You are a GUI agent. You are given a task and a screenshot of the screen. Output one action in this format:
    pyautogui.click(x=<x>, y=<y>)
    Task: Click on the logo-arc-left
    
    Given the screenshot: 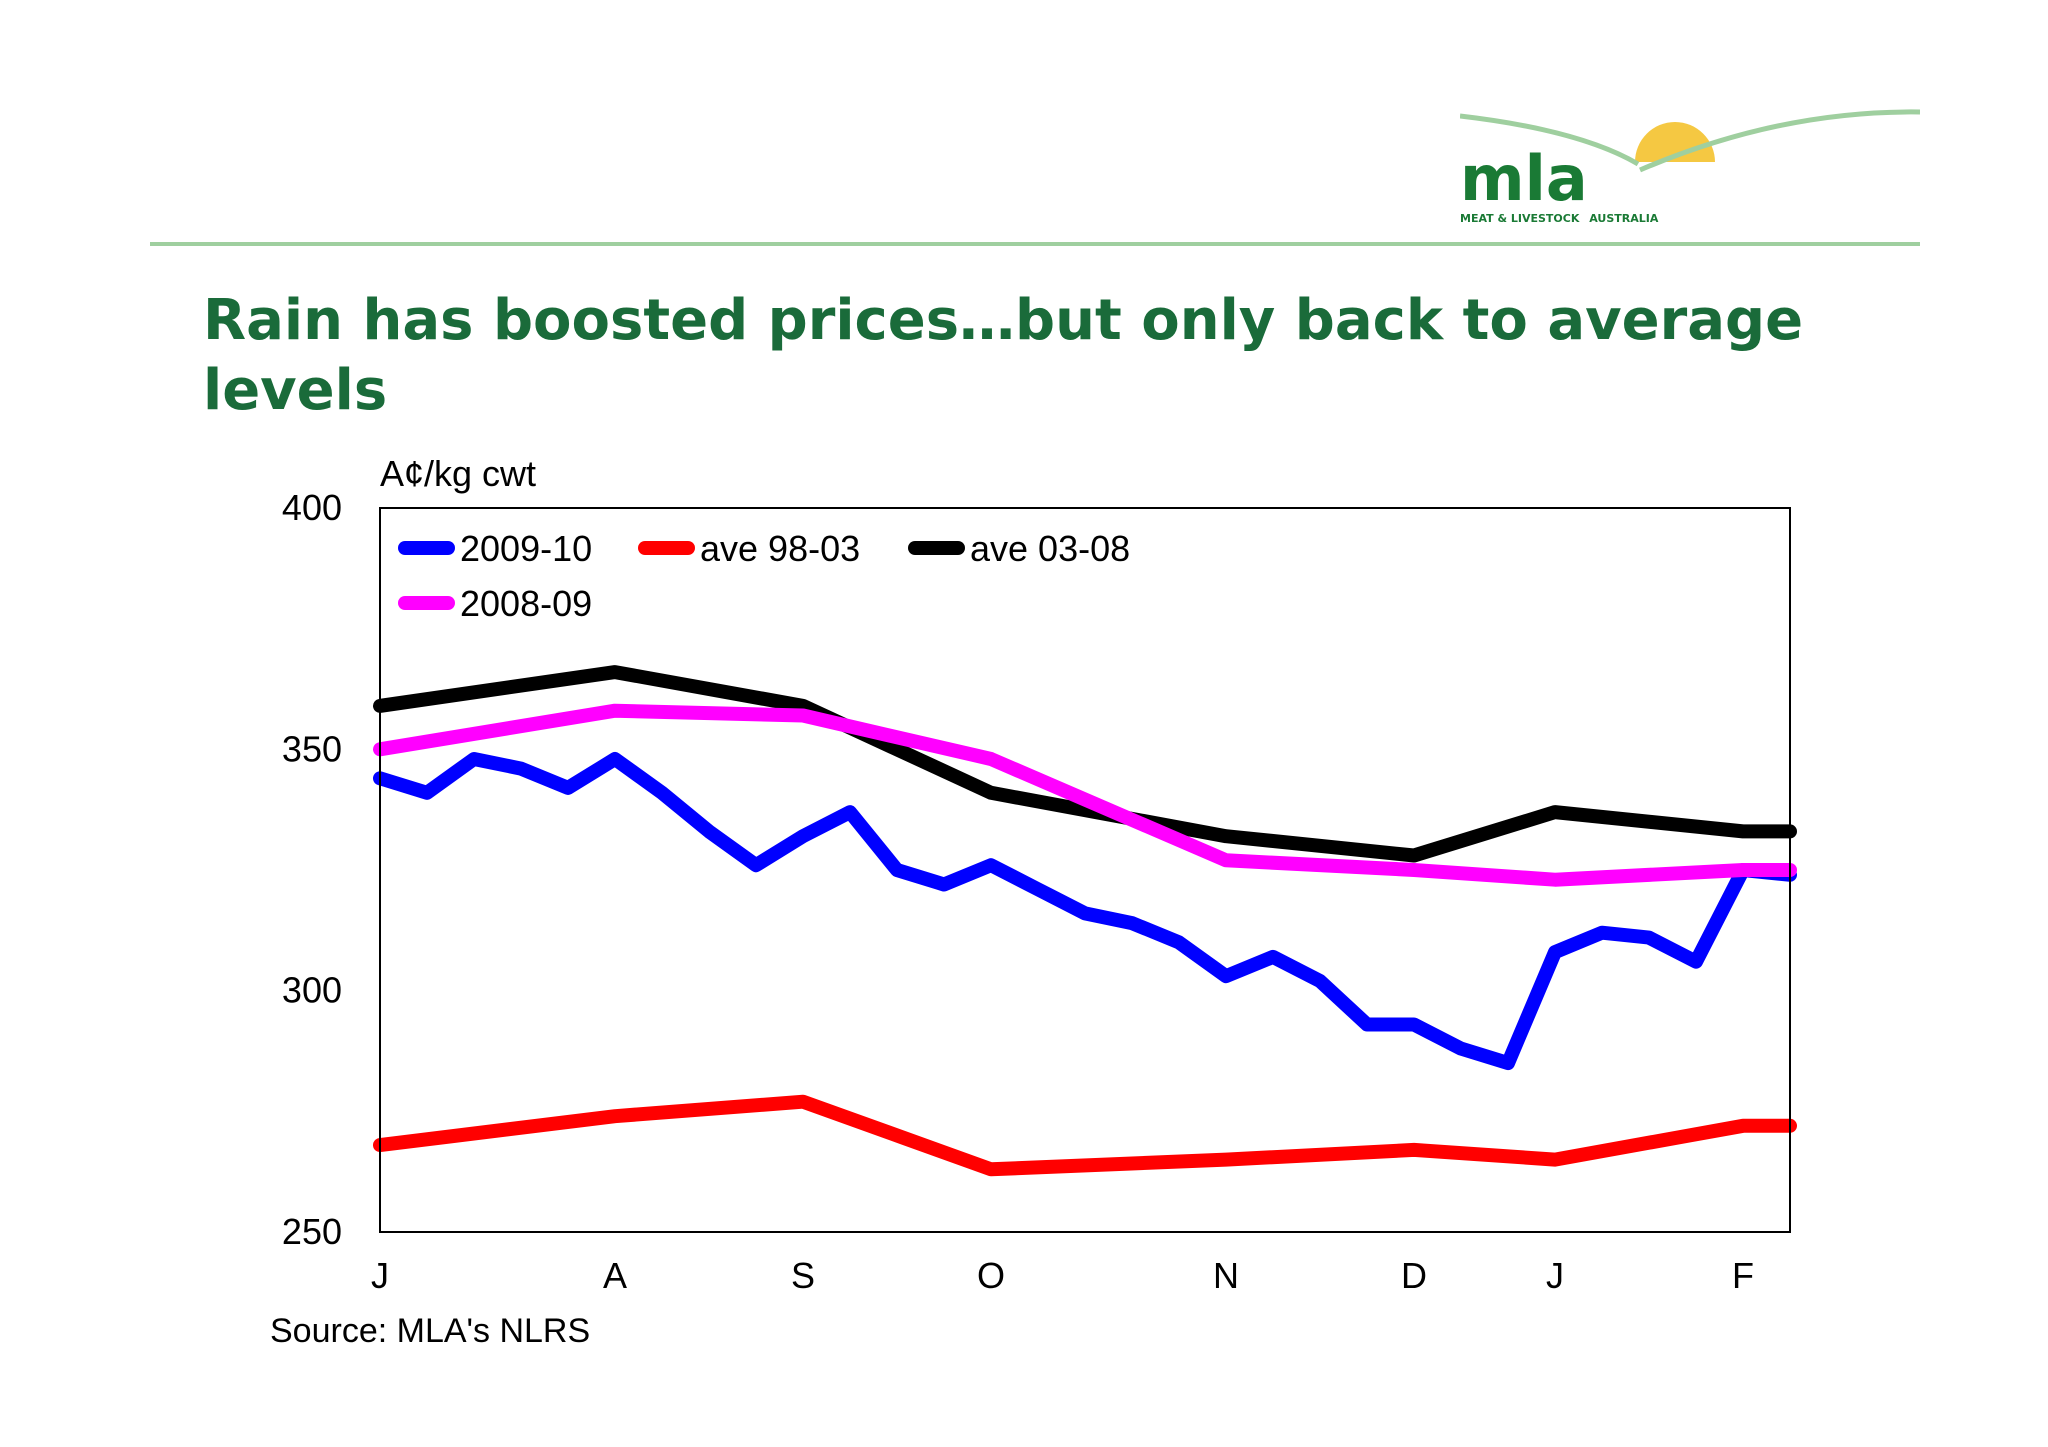 What is the action you would take?
    pyautogui.click(x=1550, y=140)
    